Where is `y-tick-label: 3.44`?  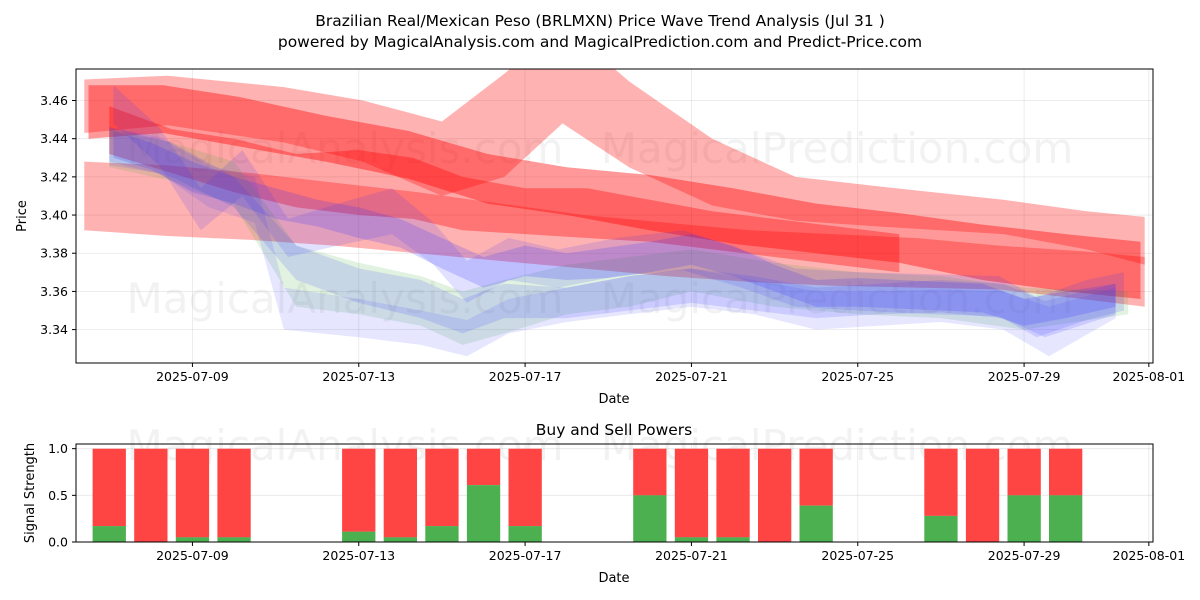 y-tick-label: 3.44 is located at coordinates (54, 138).